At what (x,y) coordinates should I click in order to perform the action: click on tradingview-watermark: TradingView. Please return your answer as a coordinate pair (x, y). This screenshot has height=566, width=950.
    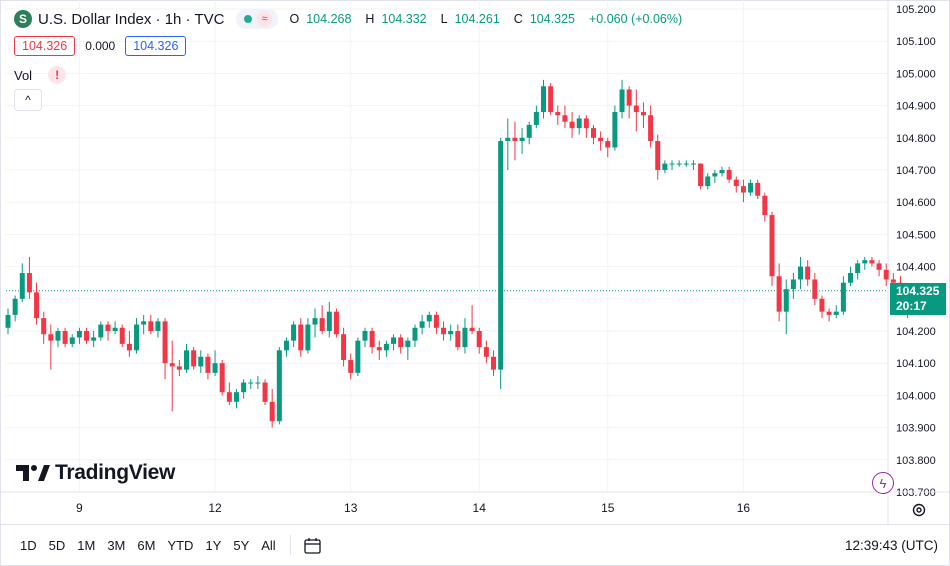
    Looking at the image, I should click on (95, 473).